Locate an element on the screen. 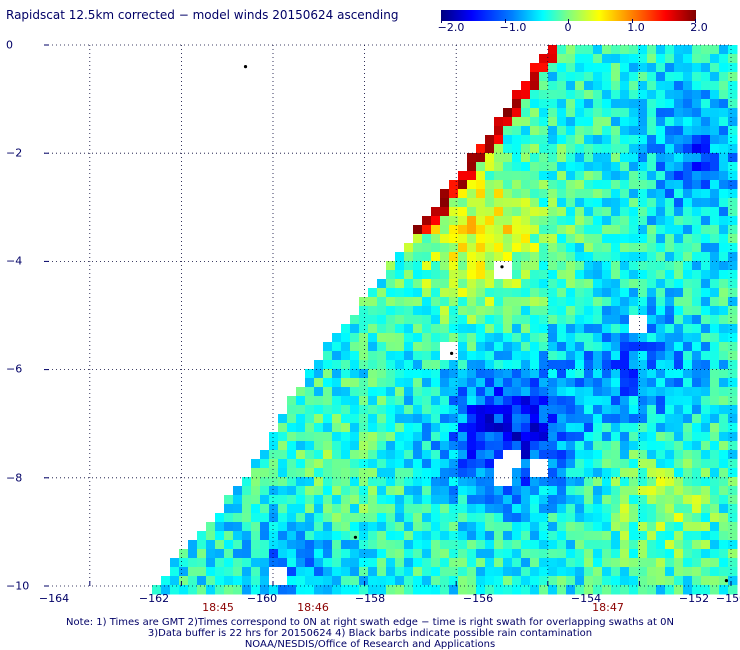 The height and width of the screenshot is (650, 740). x-tick-label: −160 is located at coordinates (262, 598).